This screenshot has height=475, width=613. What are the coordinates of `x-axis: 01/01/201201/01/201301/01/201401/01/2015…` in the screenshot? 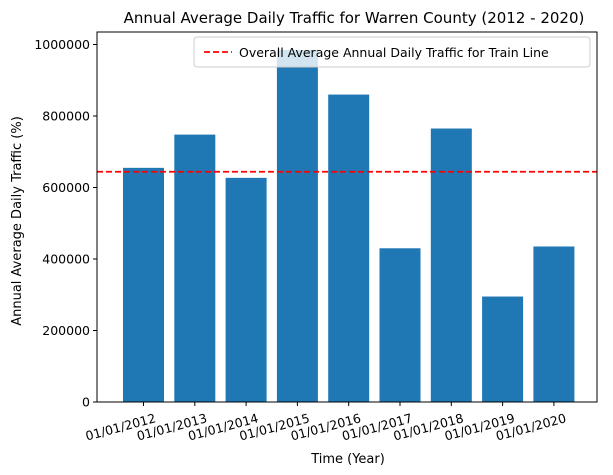 It's located at (326, 423).